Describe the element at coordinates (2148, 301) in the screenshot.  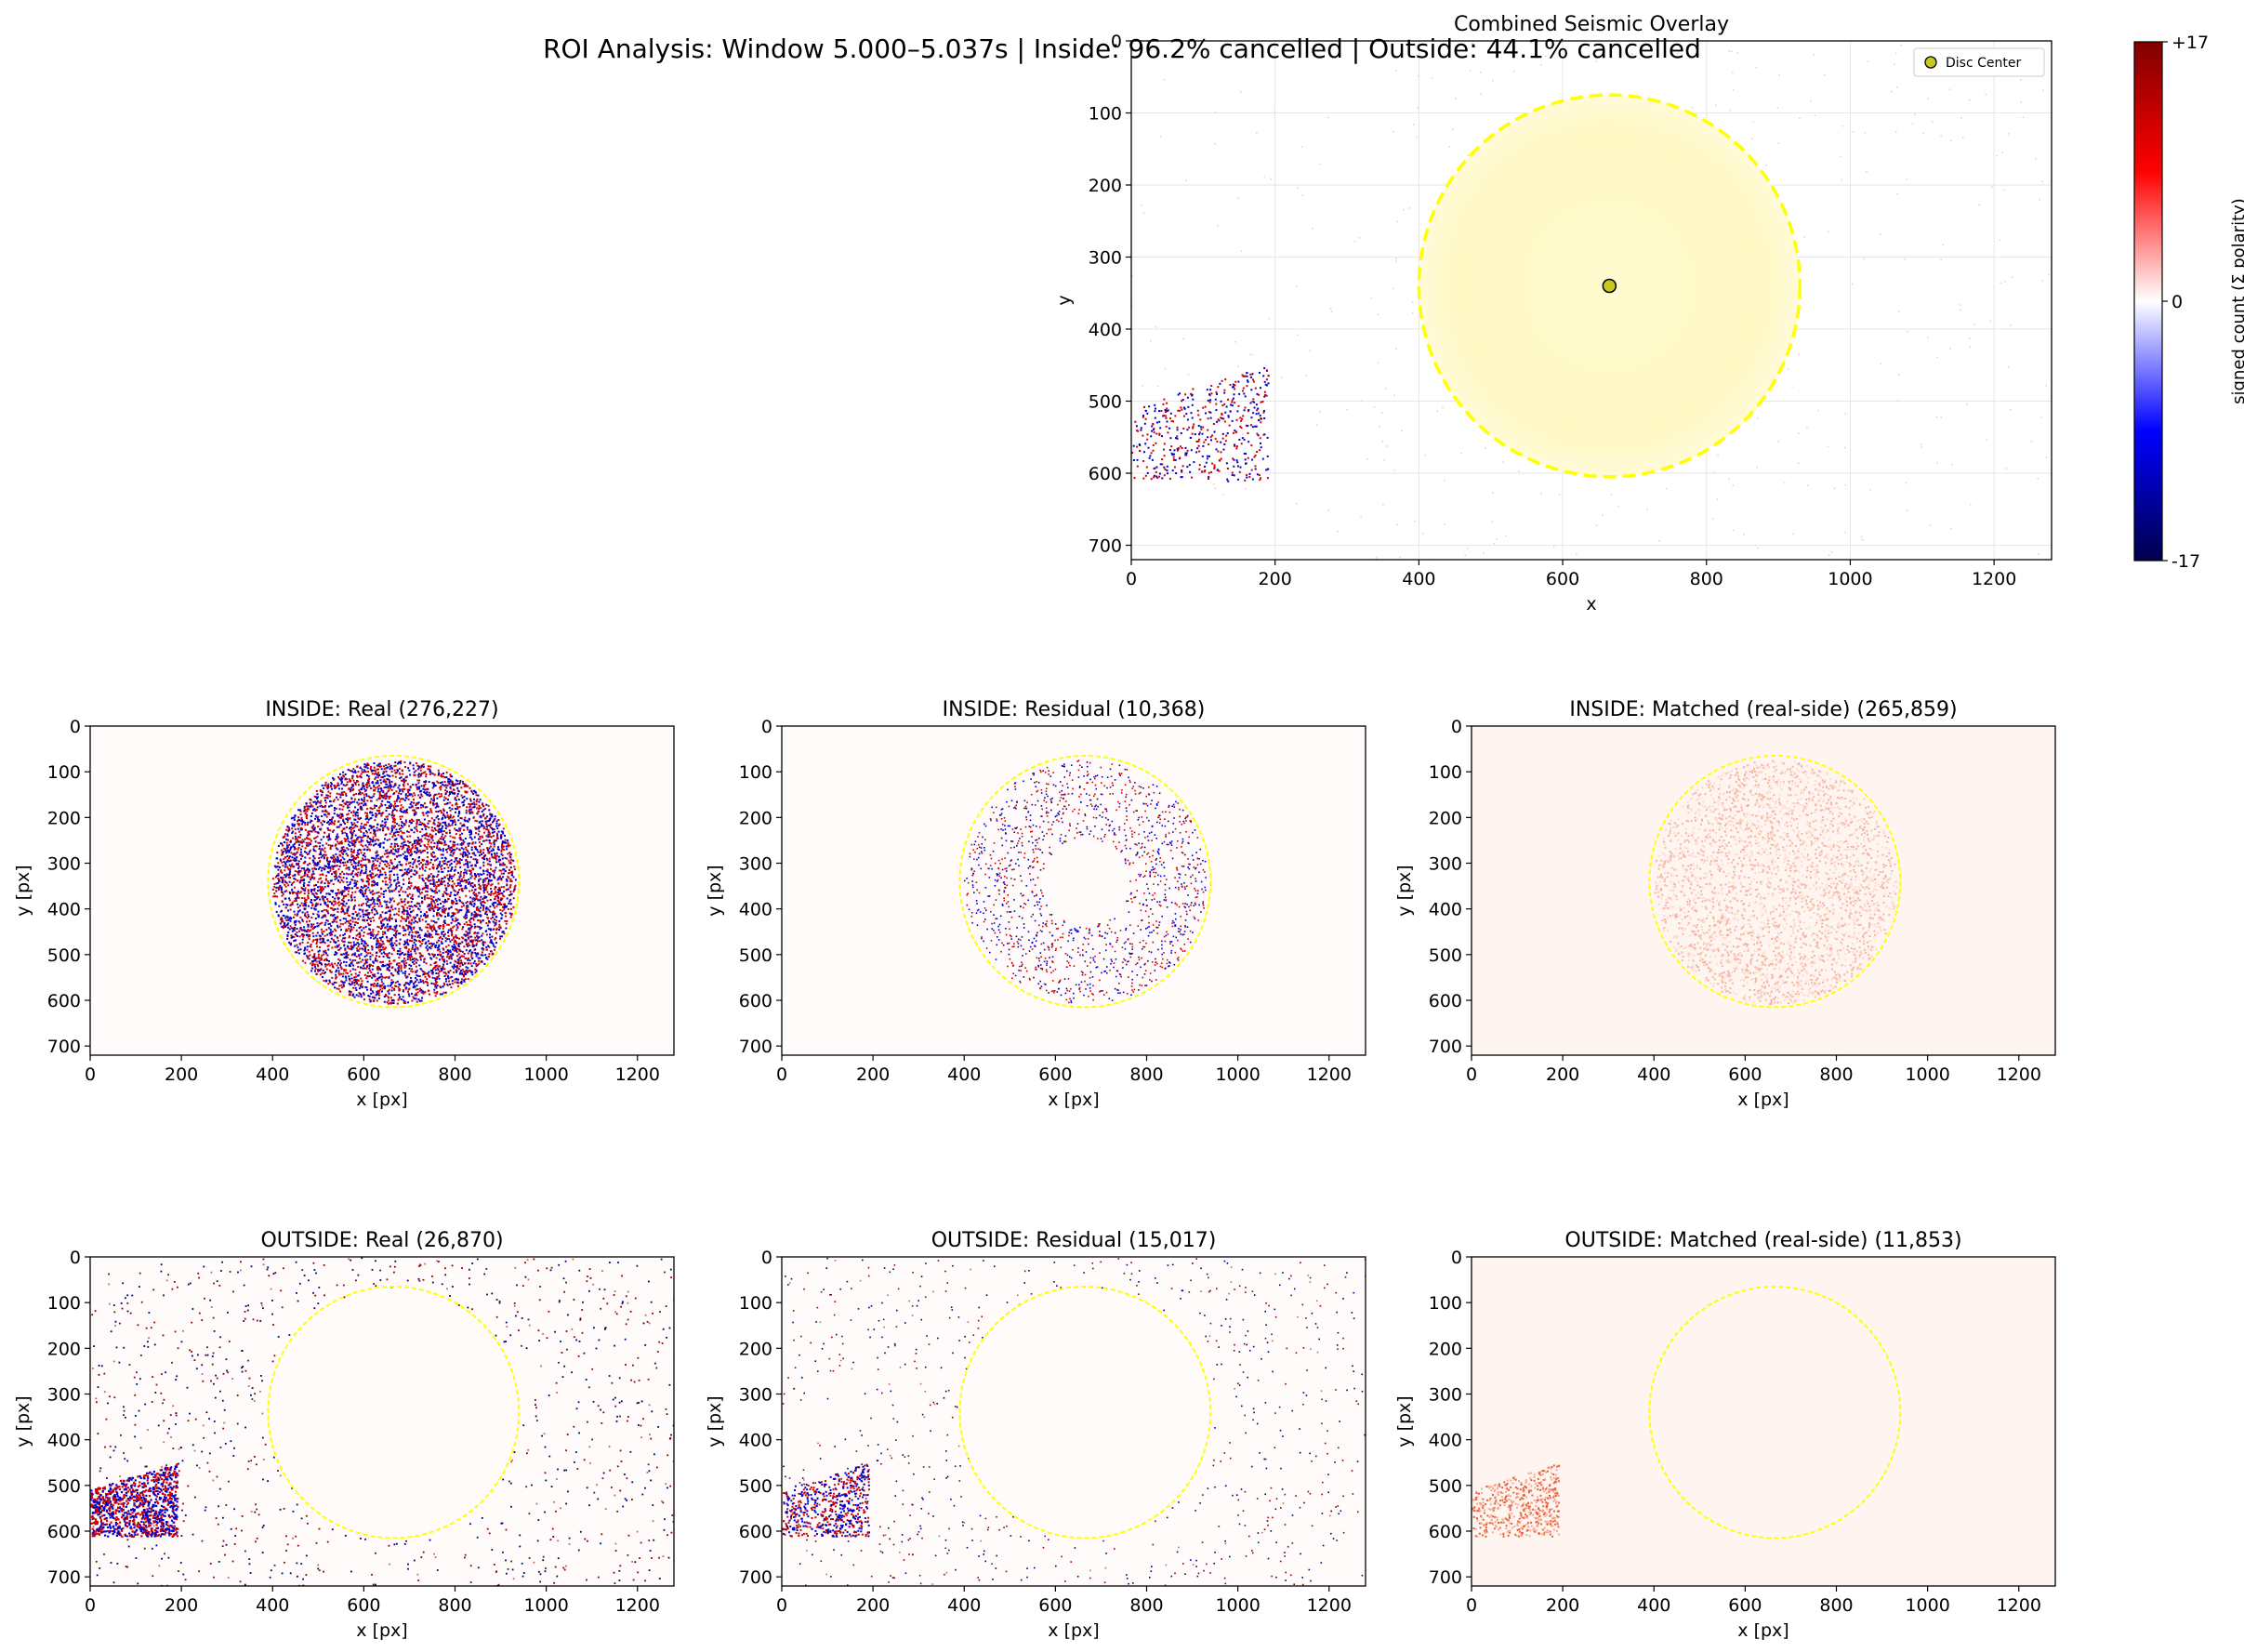
I see `colorbar-gradient` at that location.